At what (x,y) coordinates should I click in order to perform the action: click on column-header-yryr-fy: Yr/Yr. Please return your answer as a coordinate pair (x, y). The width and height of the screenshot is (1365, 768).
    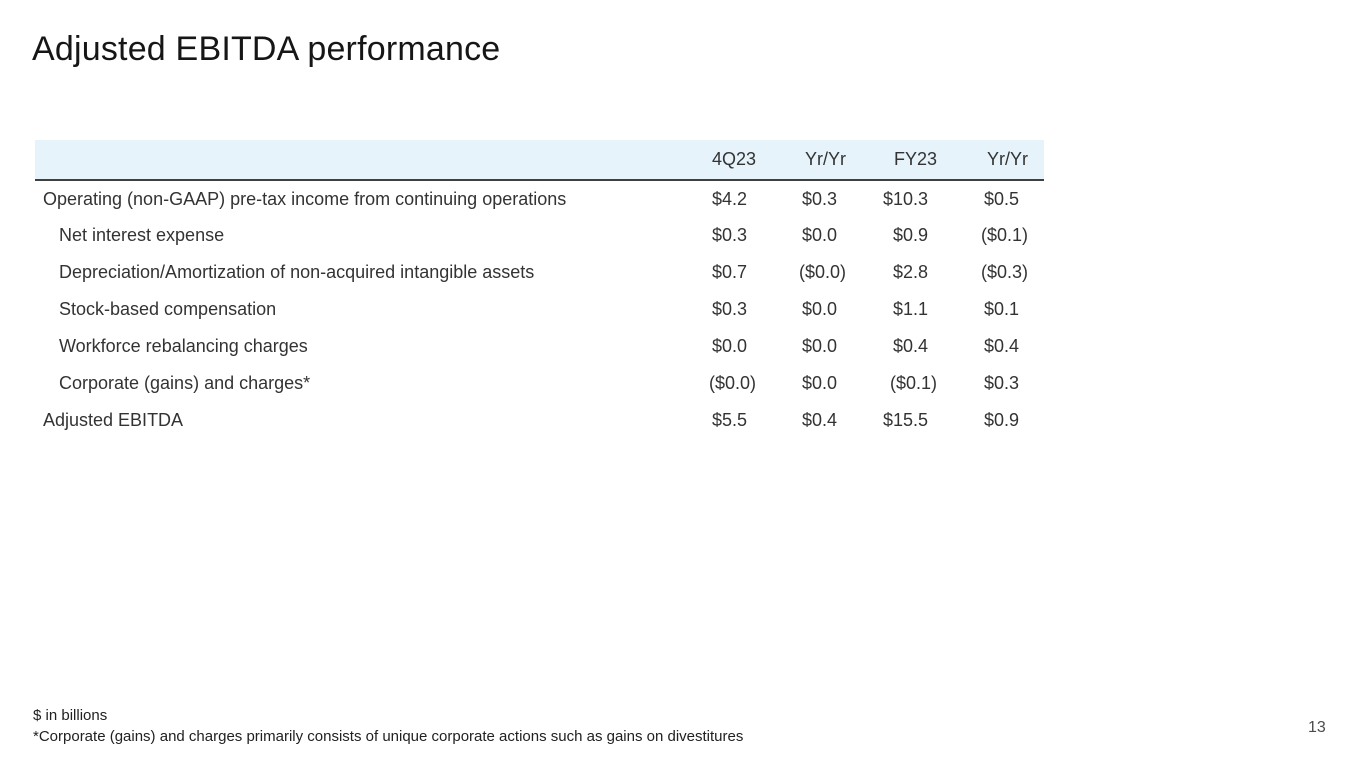
    Looking at the image, I should click on (990, 160).